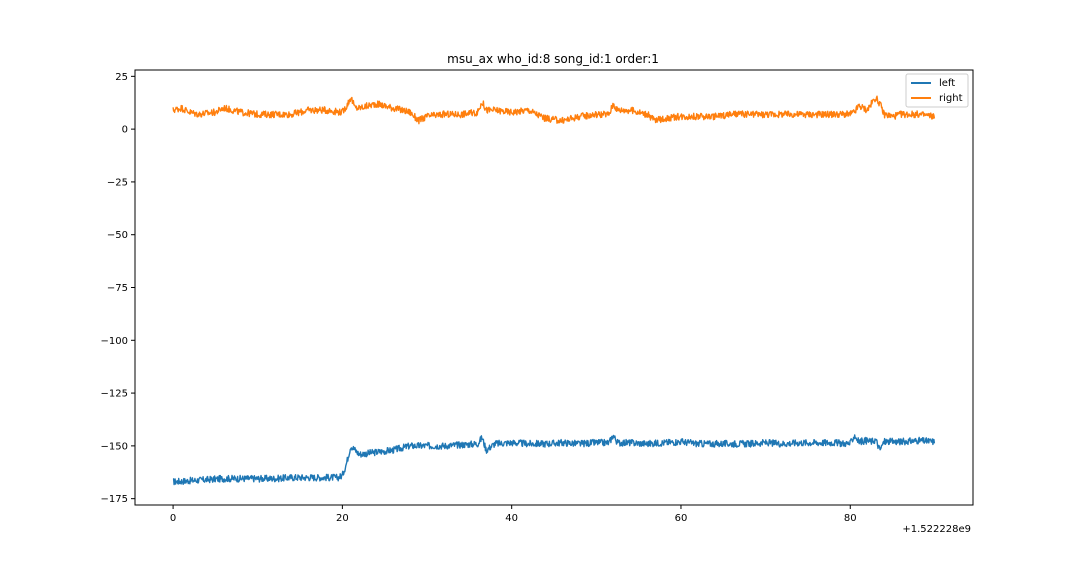 The width and height of the screenshot is (1080, 580). I want to click on legend-label-right: right, so click(951, 98).